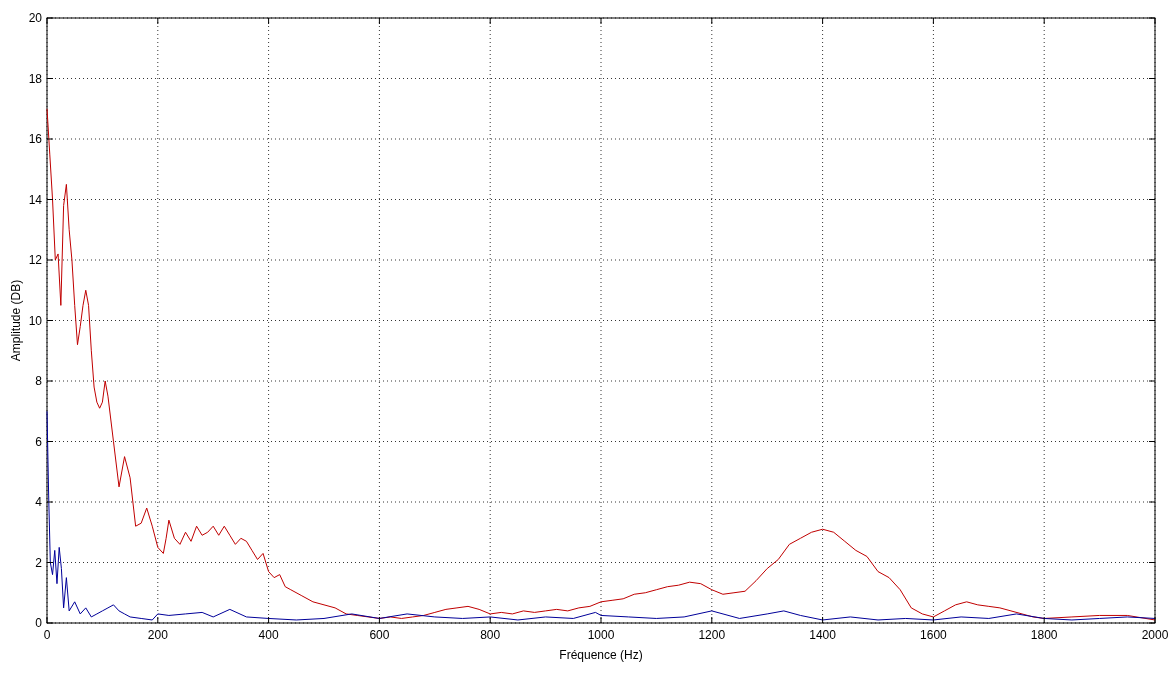 The height and width of the screenshot is (677, 1170). What do you see at coordinates (16, 320) in the screenshot?
I see `y-axis-title: Amplitude (DB)` at bounding box center [16, 320].